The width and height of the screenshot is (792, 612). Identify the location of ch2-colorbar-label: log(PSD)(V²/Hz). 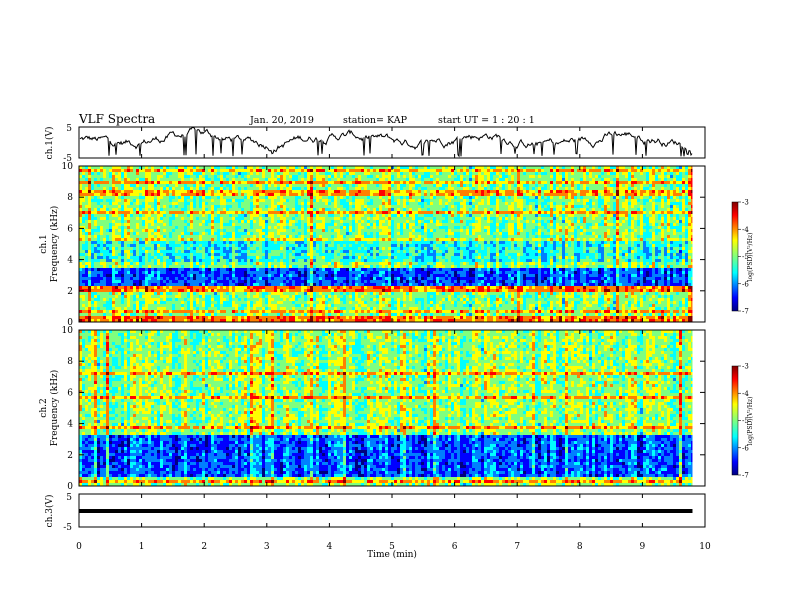
(750, 421).